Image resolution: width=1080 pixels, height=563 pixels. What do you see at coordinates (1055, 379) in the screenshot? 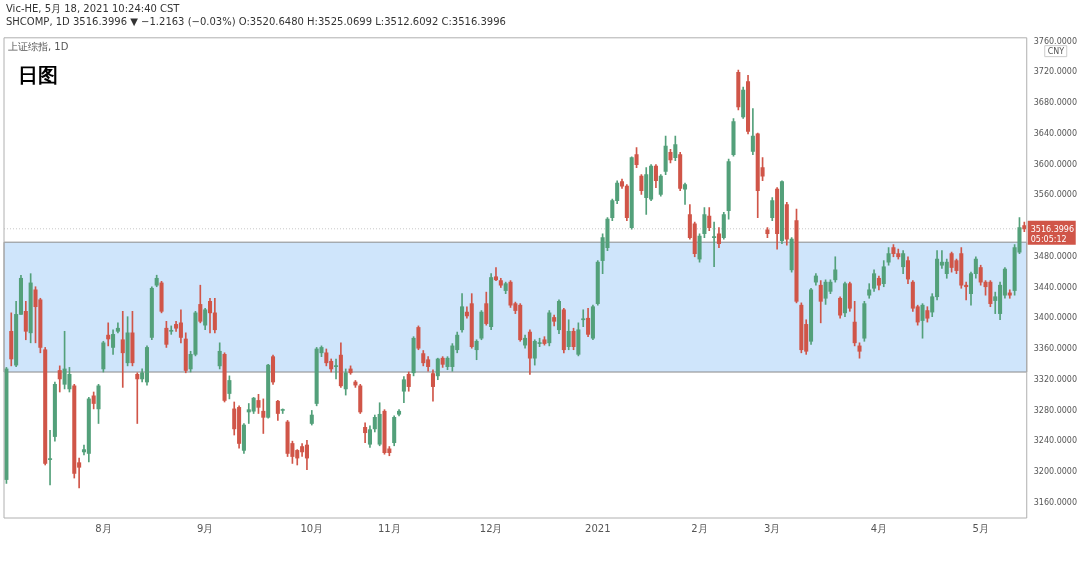
I see `y-tick-label: 3320.0000` at bounding box center [1055, 379].